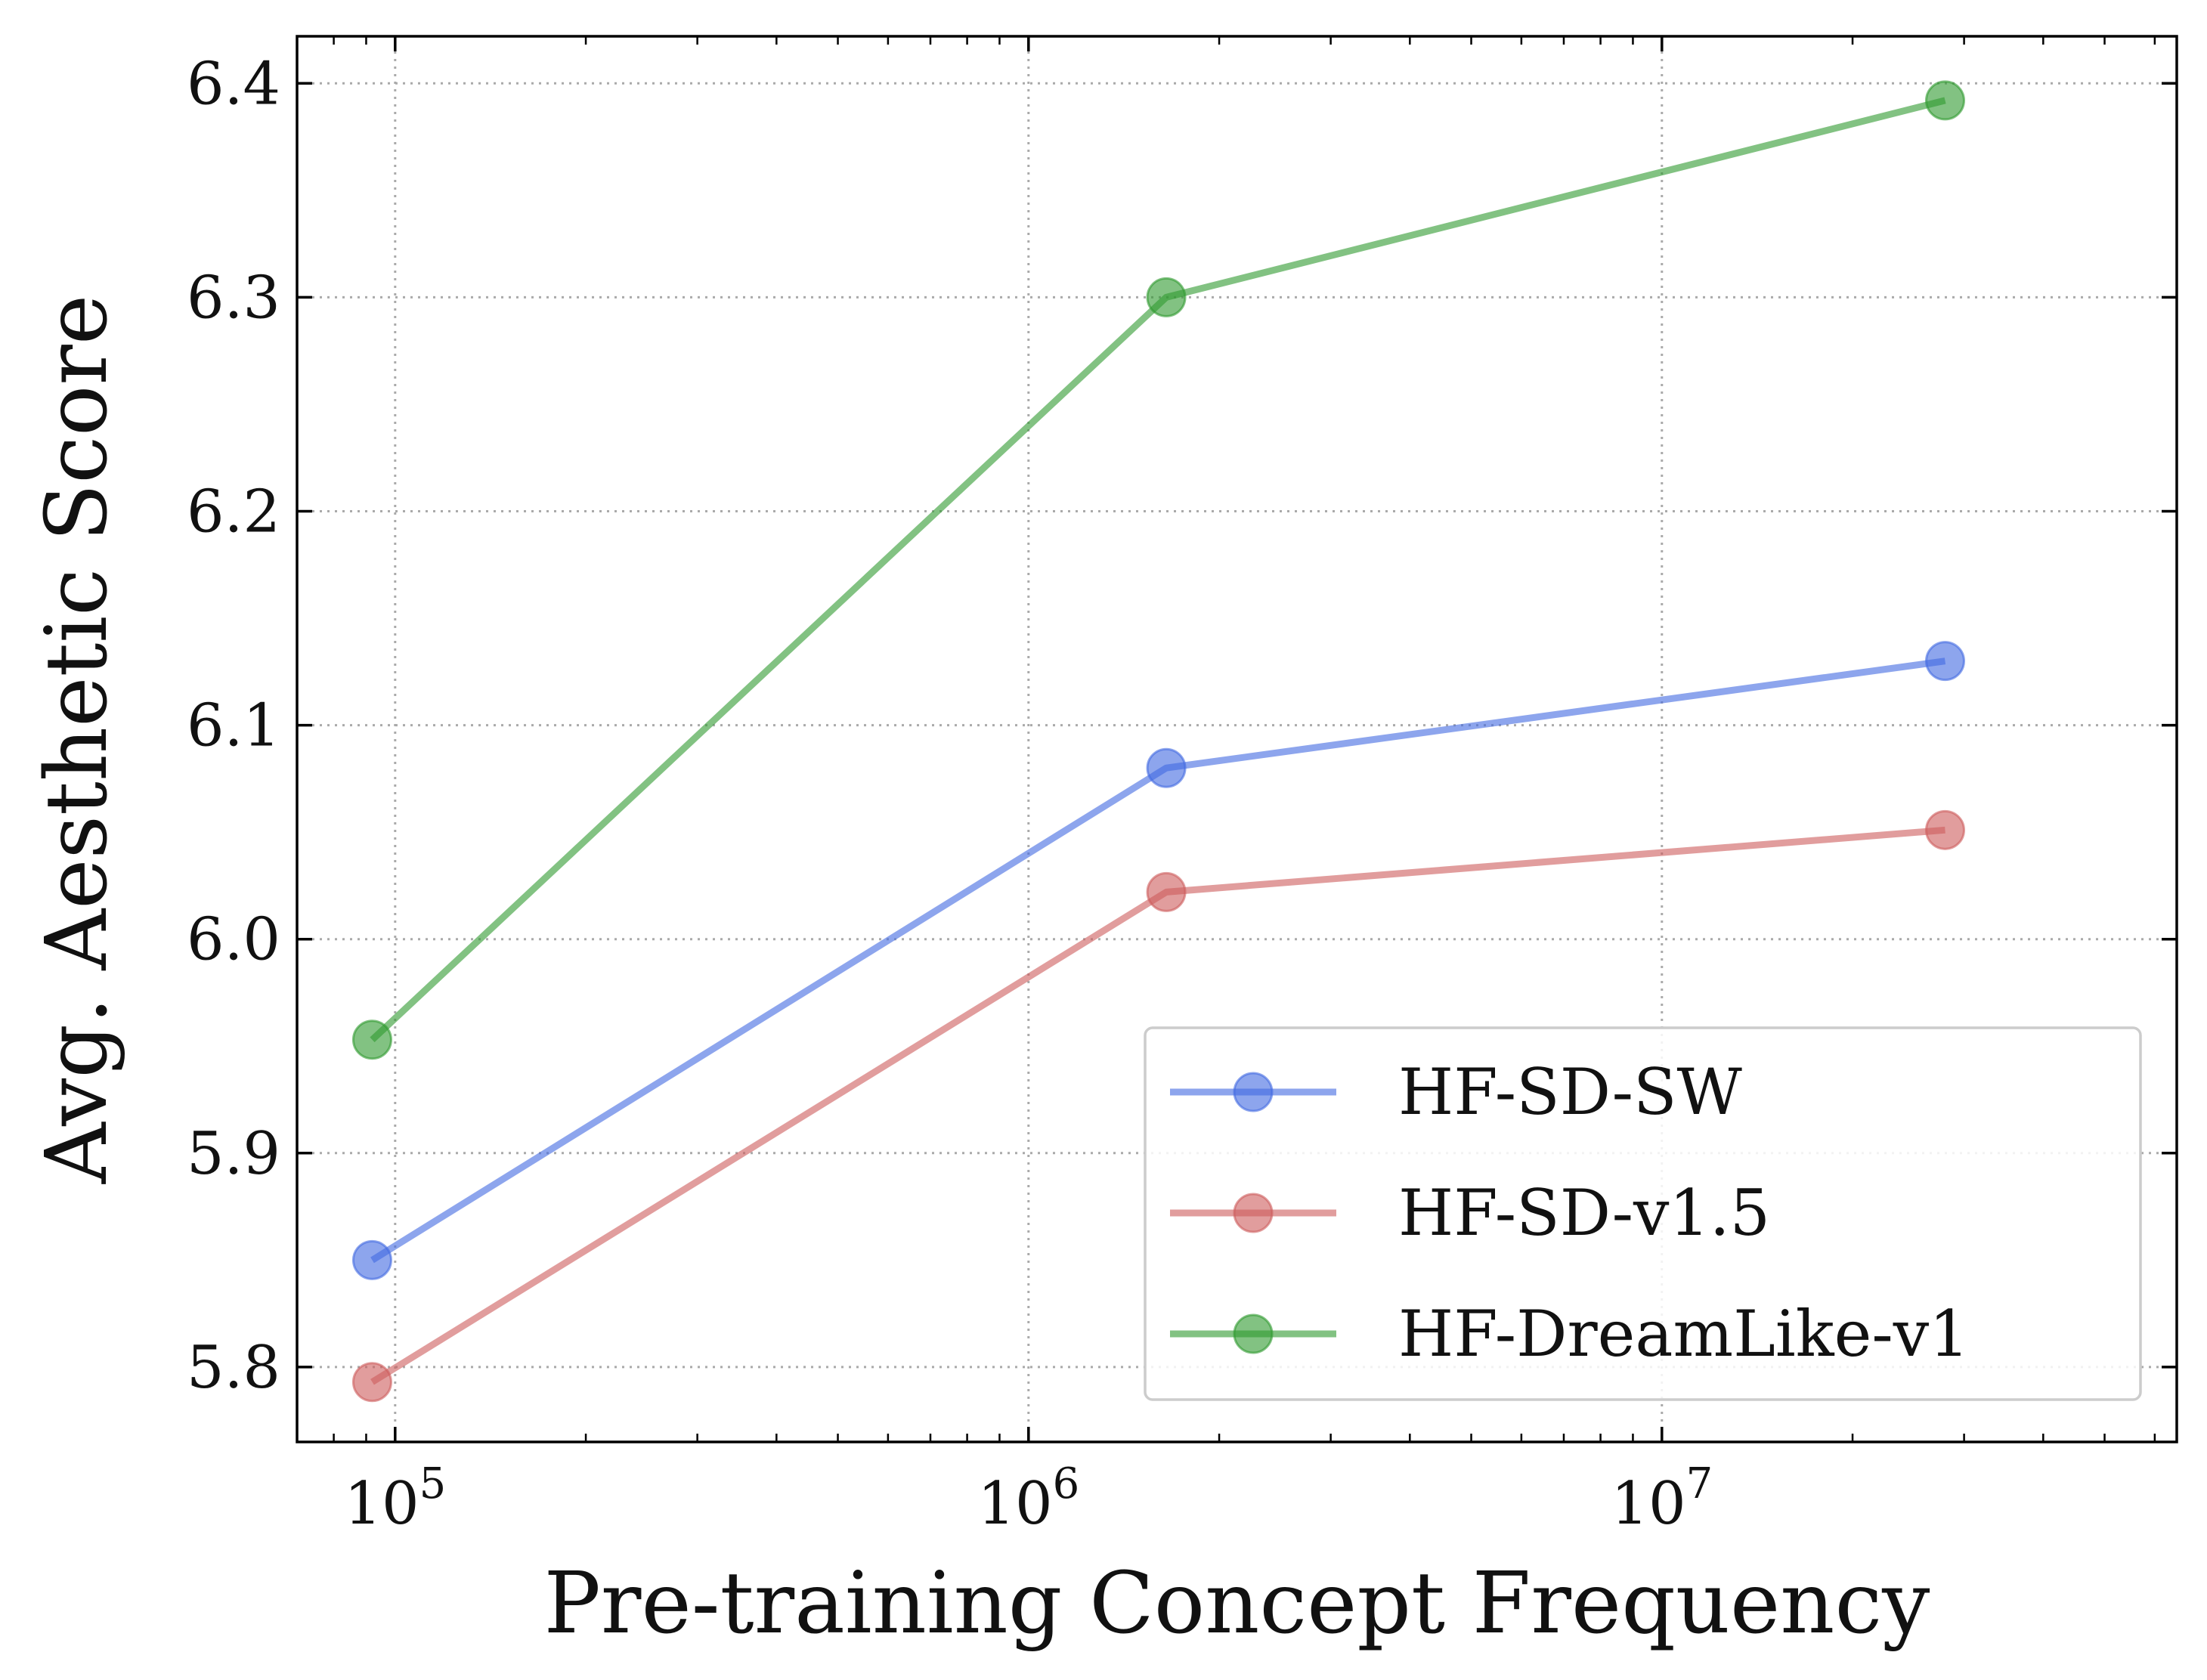  I want to click on x-axis-title: Pre-training Concept Frequency, so click(1237, 1604).